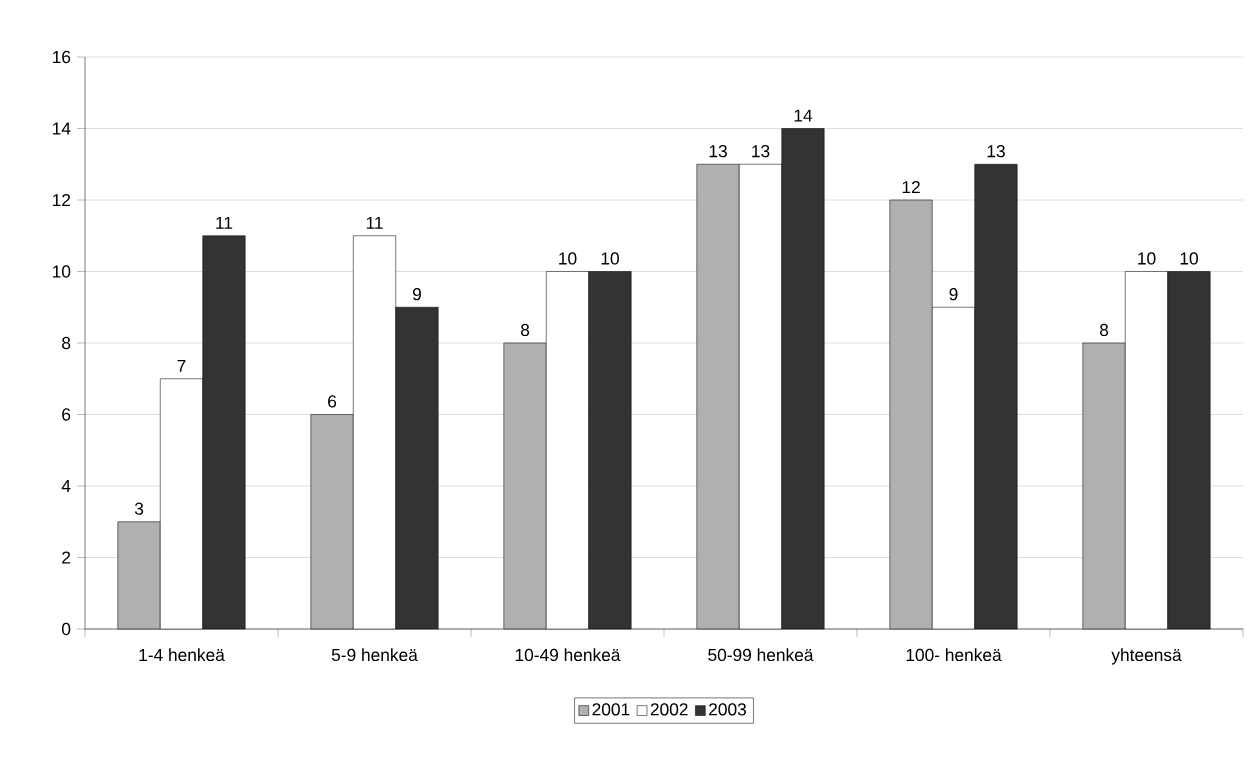 This screenshot has width=1248, height=758. What do you see at coordinates (66, 414) in the screenshot?
I see `y-tick-label: 6` at bounding box center [66, 414].